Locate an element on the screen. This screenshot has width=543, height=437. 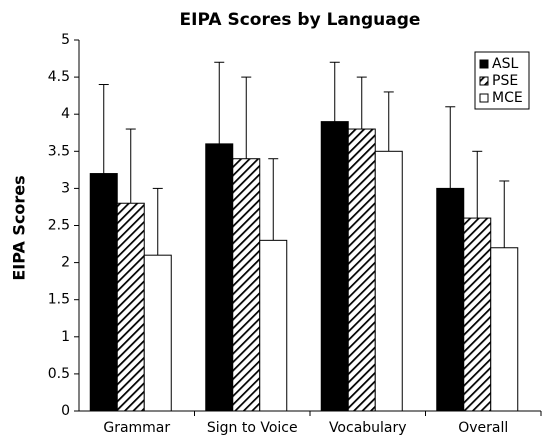
legend-label: MCE is located at coordinates (507, 98).